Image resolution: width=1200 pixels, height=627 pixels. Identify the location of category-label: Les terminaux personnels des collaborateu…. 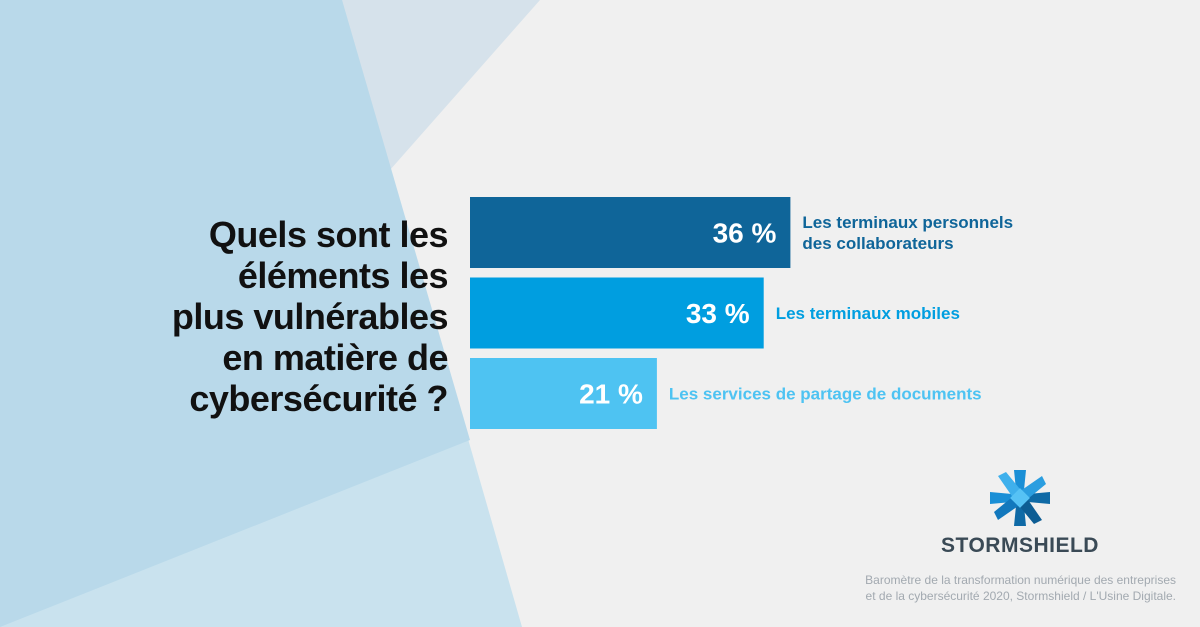
(907, 233).